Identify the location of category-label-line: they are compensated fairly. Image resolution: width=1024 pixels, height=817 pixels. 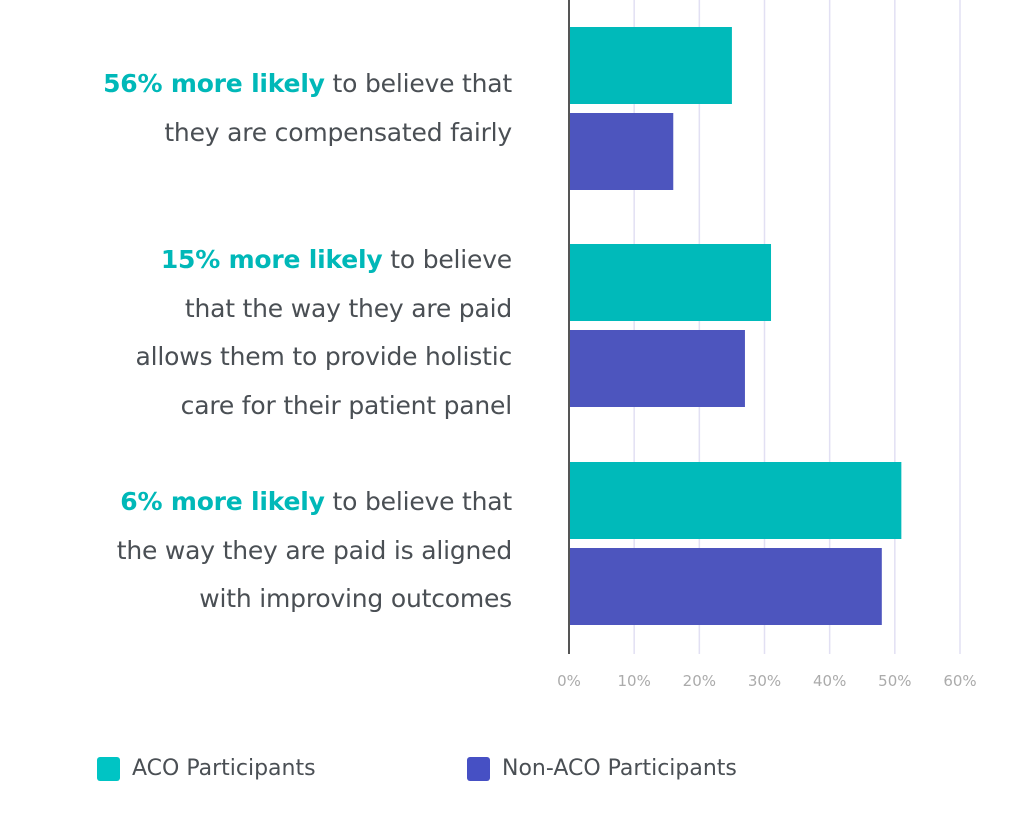
(272, 133).